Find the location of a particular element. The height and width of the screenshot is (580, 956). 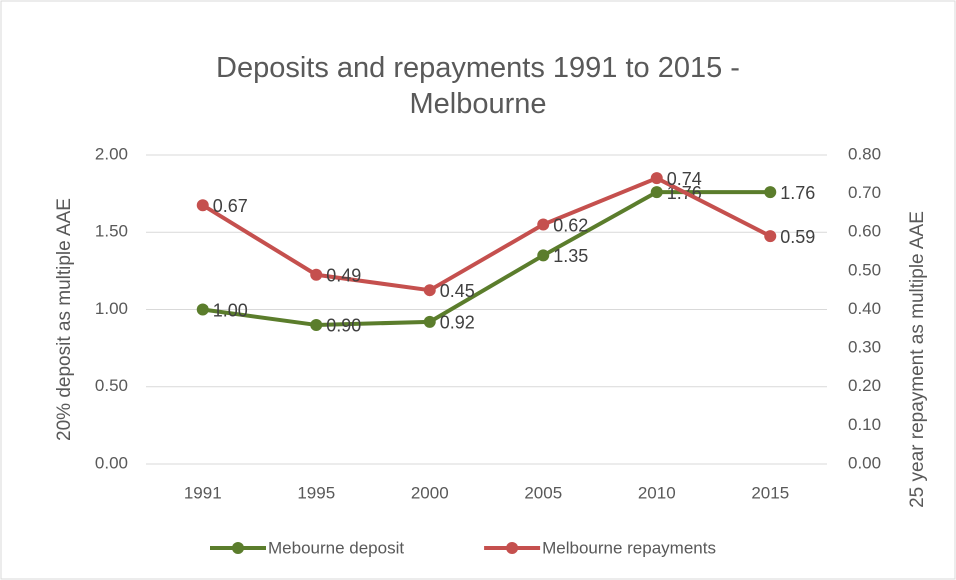

y-tick-label: 1.50 is located at coordinates (111, 231).